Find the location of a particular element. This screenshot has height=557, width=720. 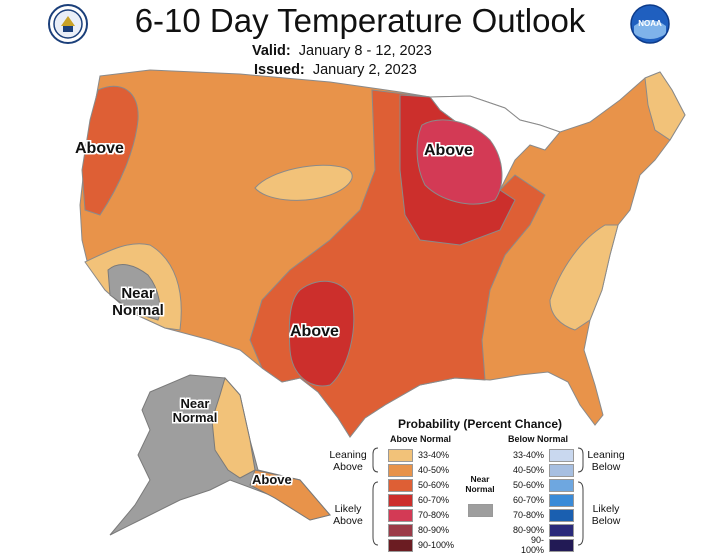

legend-likely-below: Likely Below is located at coordinates (606, 515).